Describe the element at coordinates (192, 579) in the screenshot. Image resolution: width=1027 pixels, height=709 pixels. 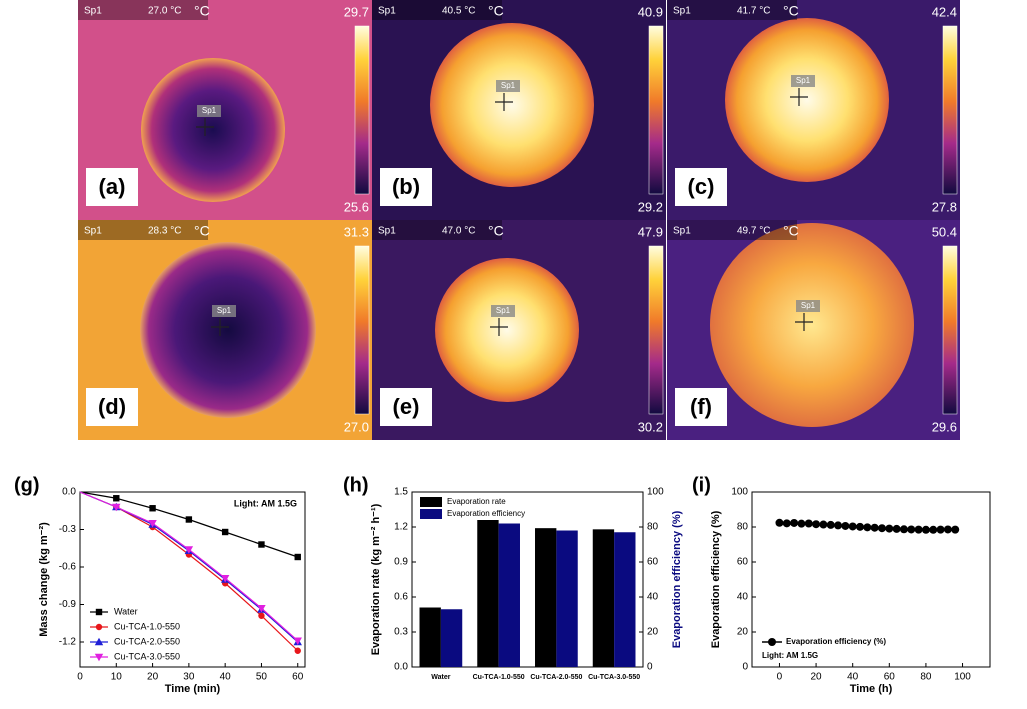
I see `plot-frame` at that location.